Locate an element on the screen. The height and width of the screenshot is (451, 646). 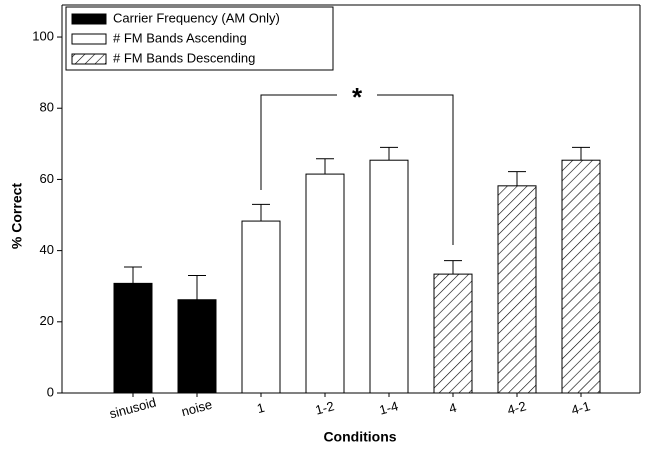
significance-bracket is located at coordinates (357, 169).